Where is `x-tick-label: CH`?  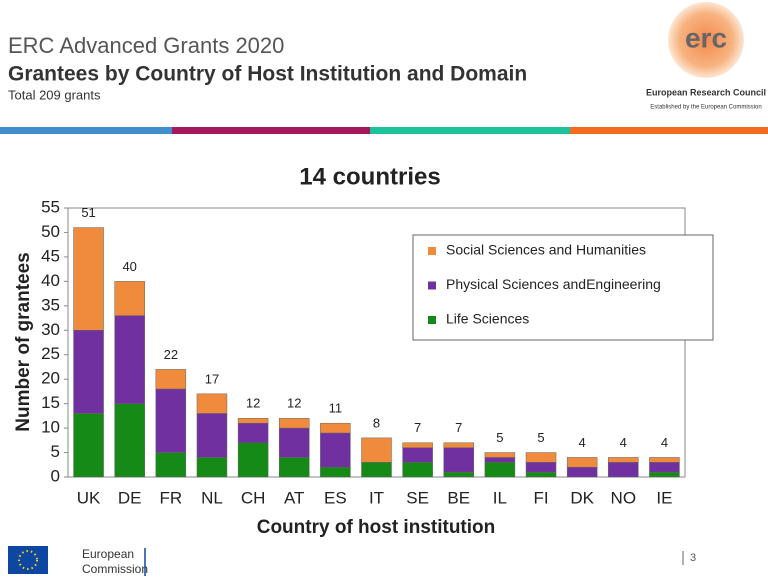 x-tick-label: CH is located at coordinates (253, 497).